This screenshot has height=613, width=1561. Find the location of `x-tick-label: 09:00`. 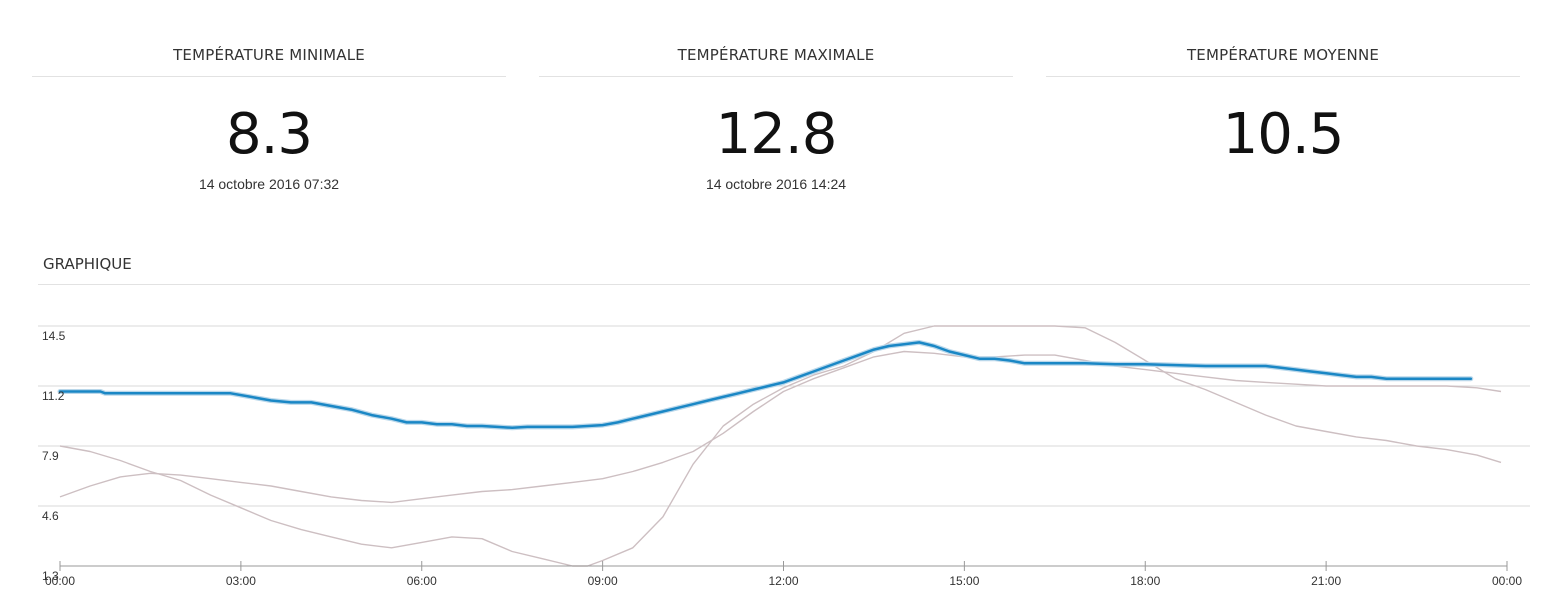

x-tick-label: 09:00 is located at coordinates (603, 581).